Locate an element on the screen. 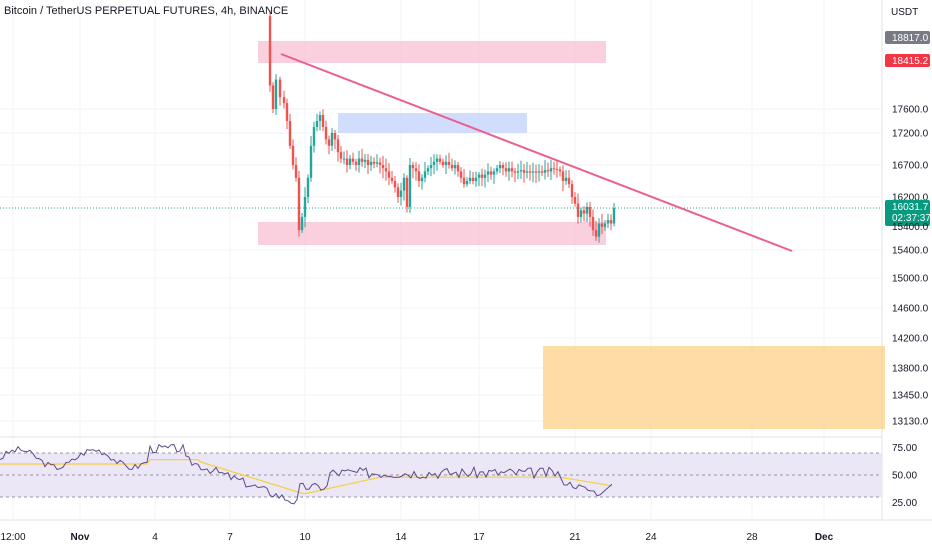 Image resolution: width=932 pixels, height=555 pixels. supply-zone is located at coordinates (432, 123).